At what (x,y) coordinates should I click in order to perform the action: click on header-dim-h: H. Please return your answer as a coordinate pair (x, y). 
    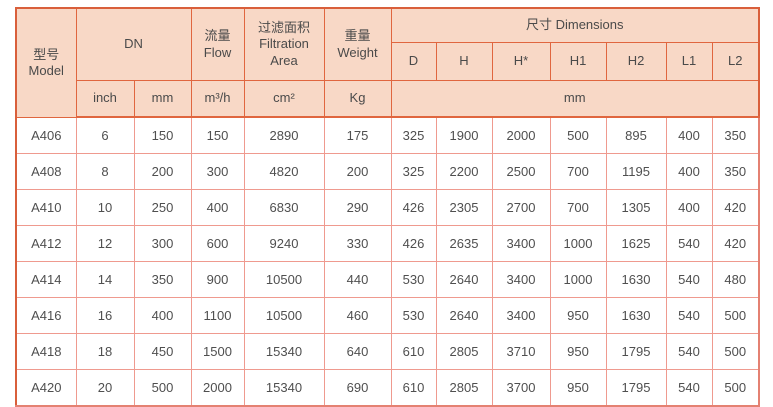
    Looking at the image, I should click on (464, 61).